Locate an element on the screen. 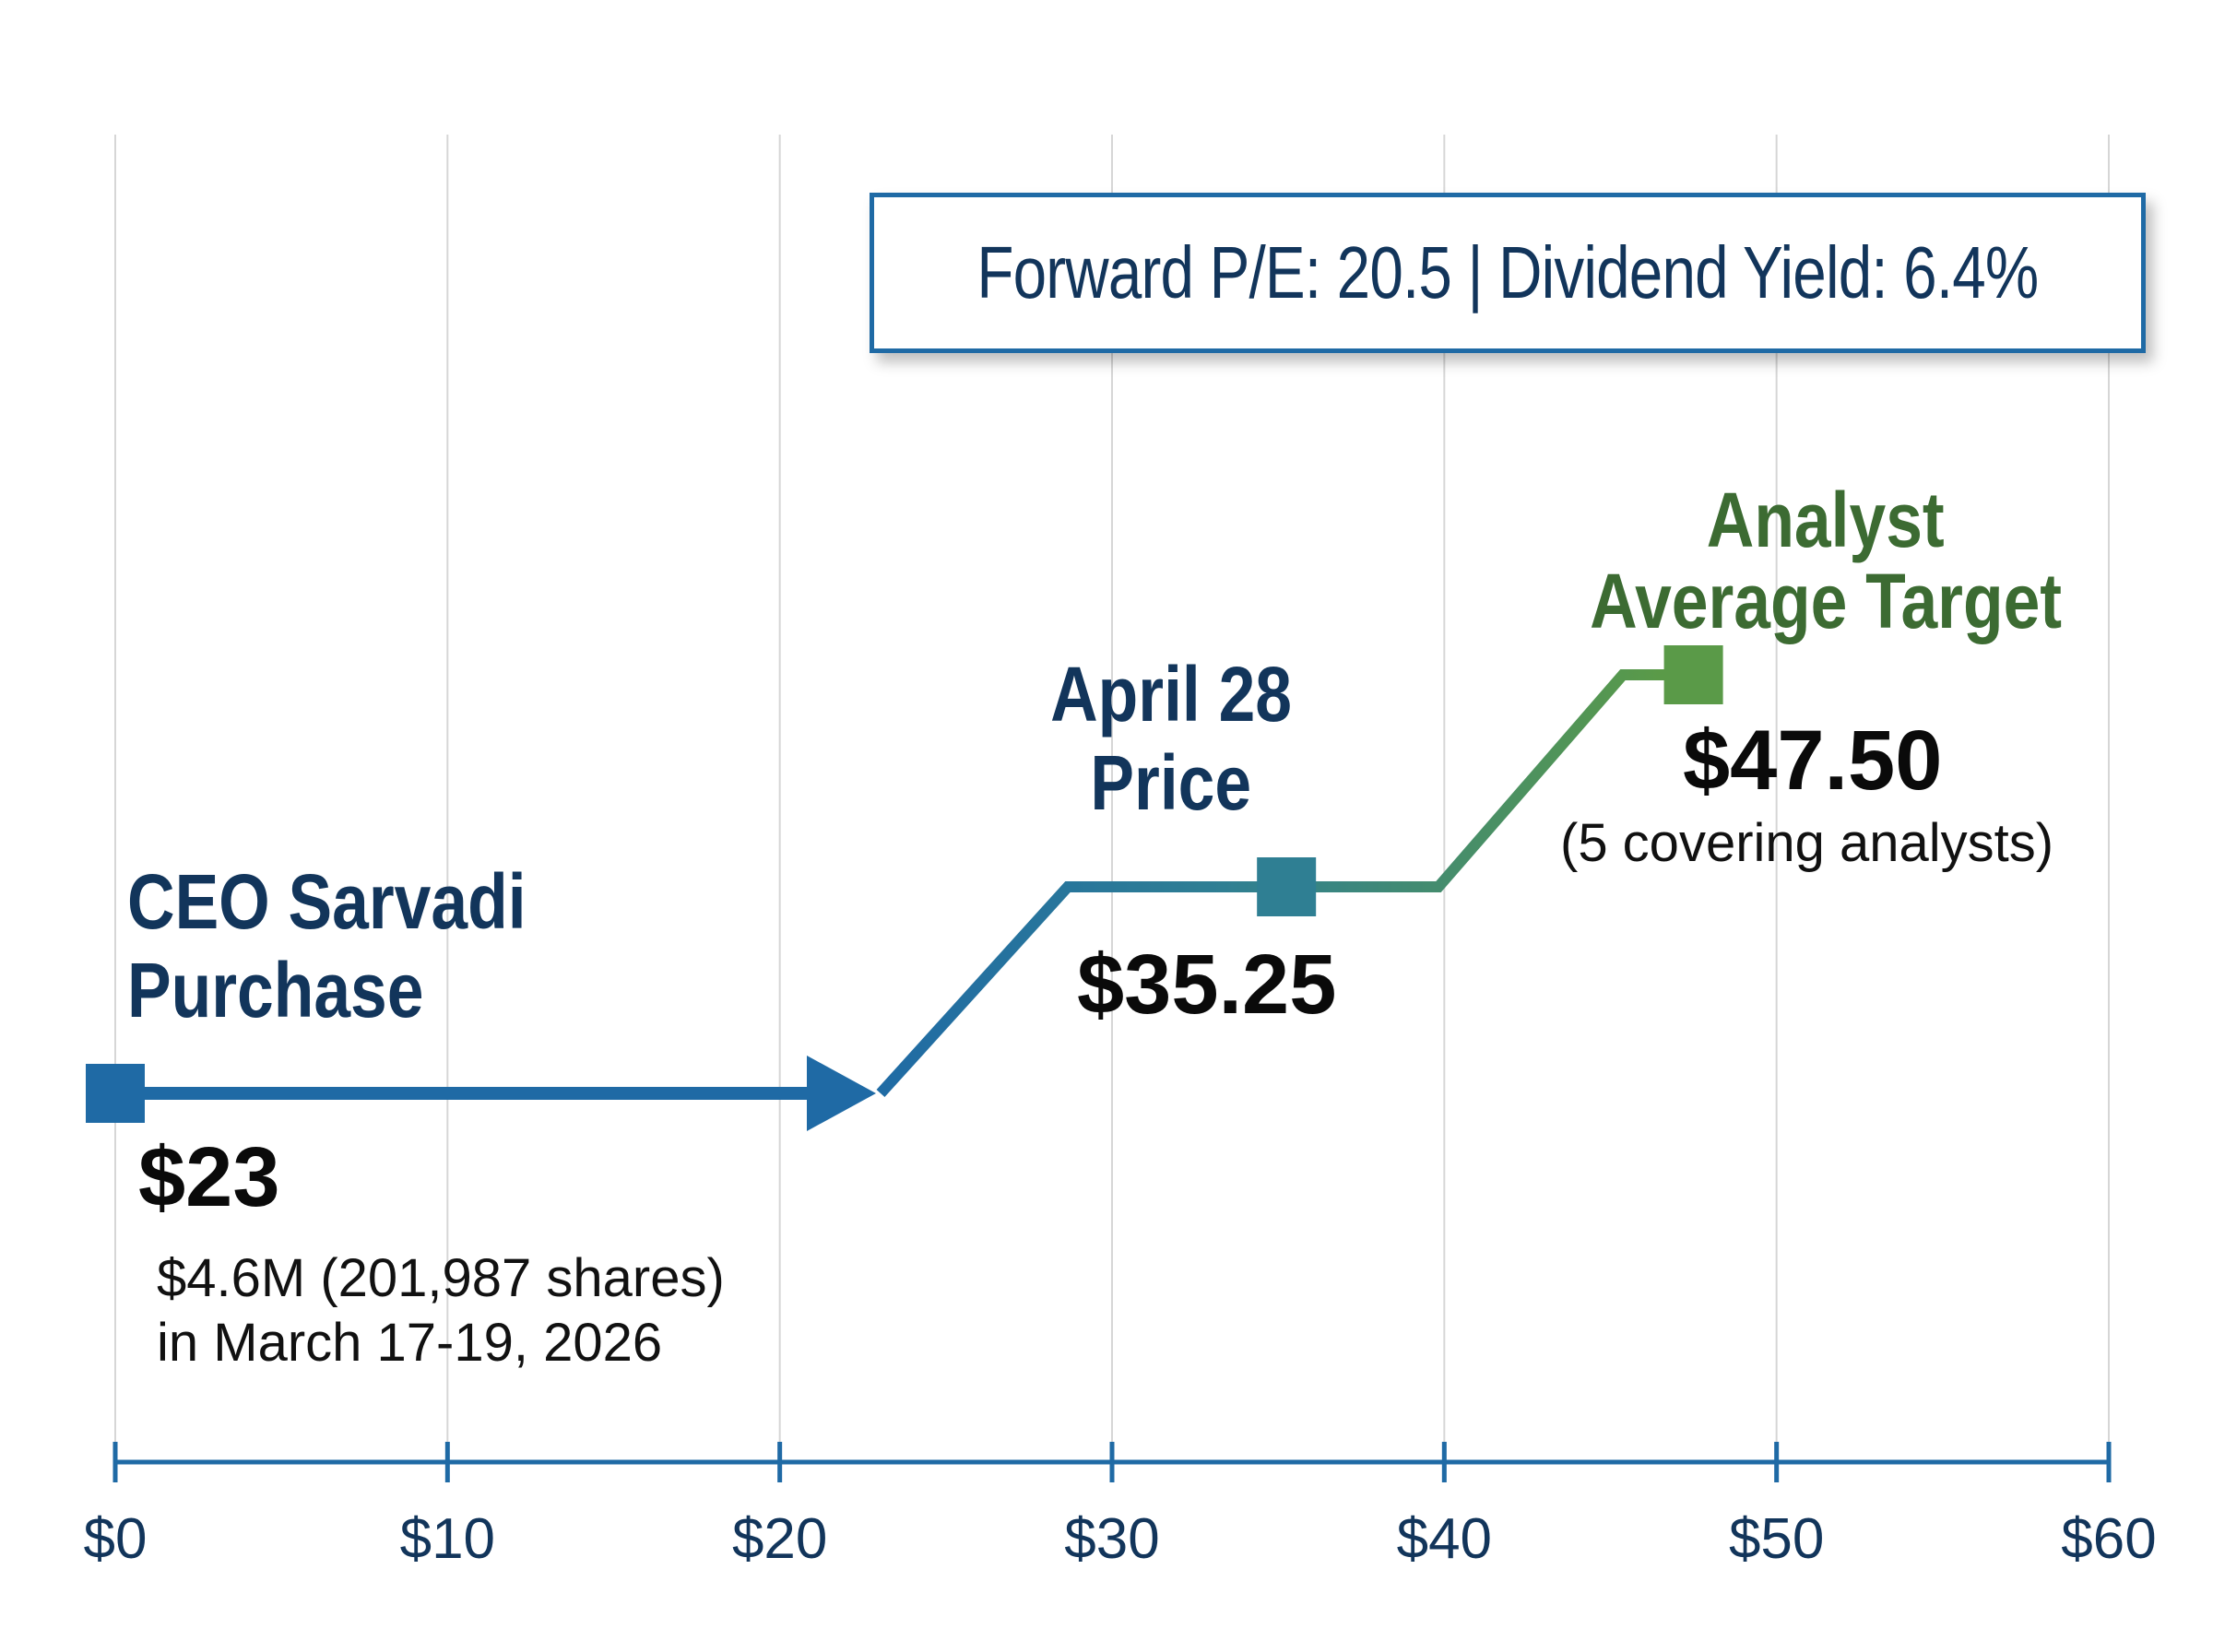  april-price-marker is located at coordinates (1287, 886).